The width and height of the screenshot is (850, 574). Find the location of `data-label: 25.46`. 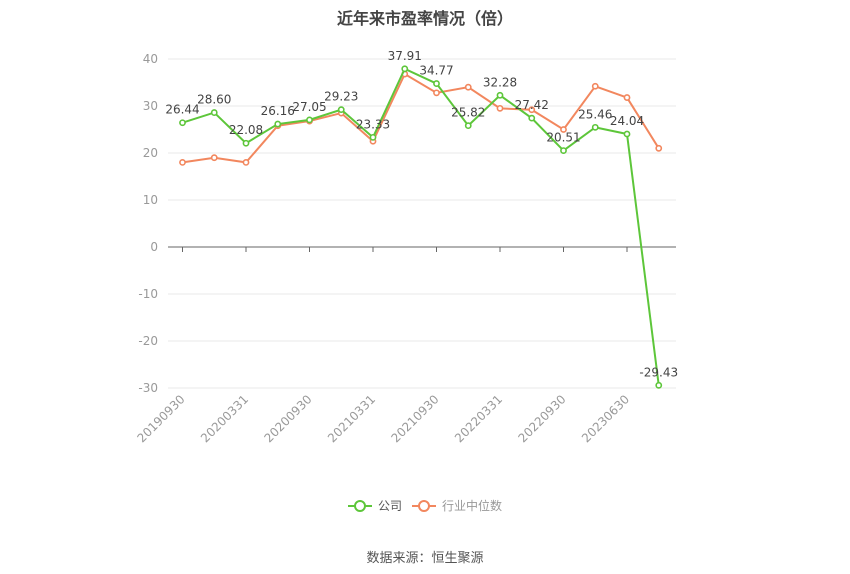

data-label: 25.46 is located at coordinates (595, 114).